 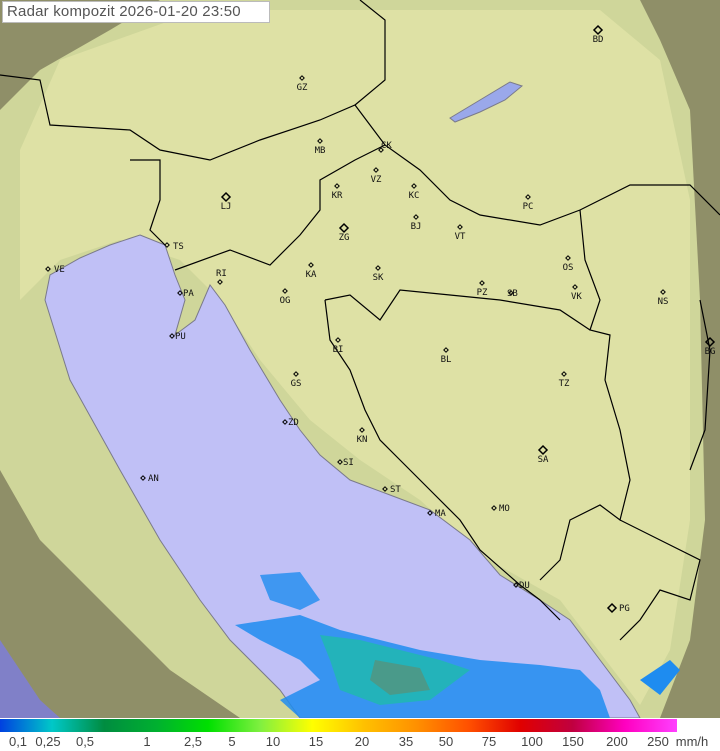 I want to click on lake-balaton, so click(x=486, y=102).